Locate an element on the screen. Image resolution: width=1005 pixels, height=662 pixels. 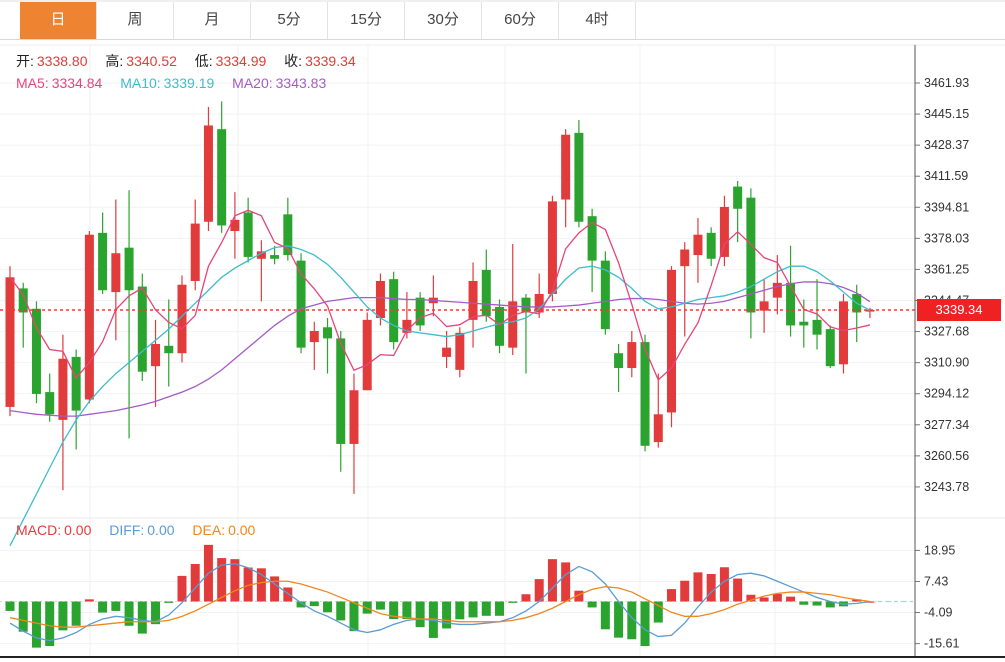
tab-week: 周 is located at coordinates (135, 20).